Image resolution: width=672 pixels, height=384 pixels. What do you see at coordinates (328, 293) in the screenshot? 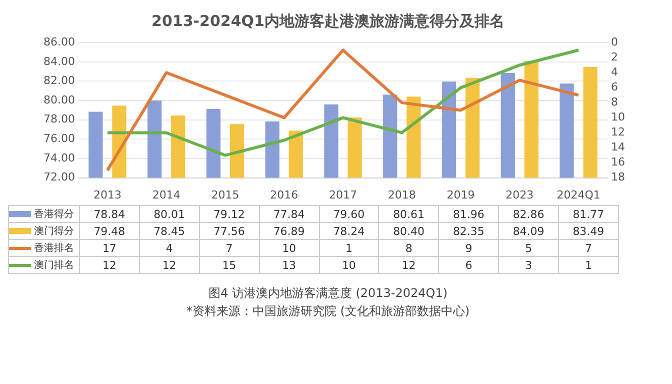
I see `caption: 图4 访港澳内地游客满意度 (2013-2024Q1)` at bounding box center [328, 293].